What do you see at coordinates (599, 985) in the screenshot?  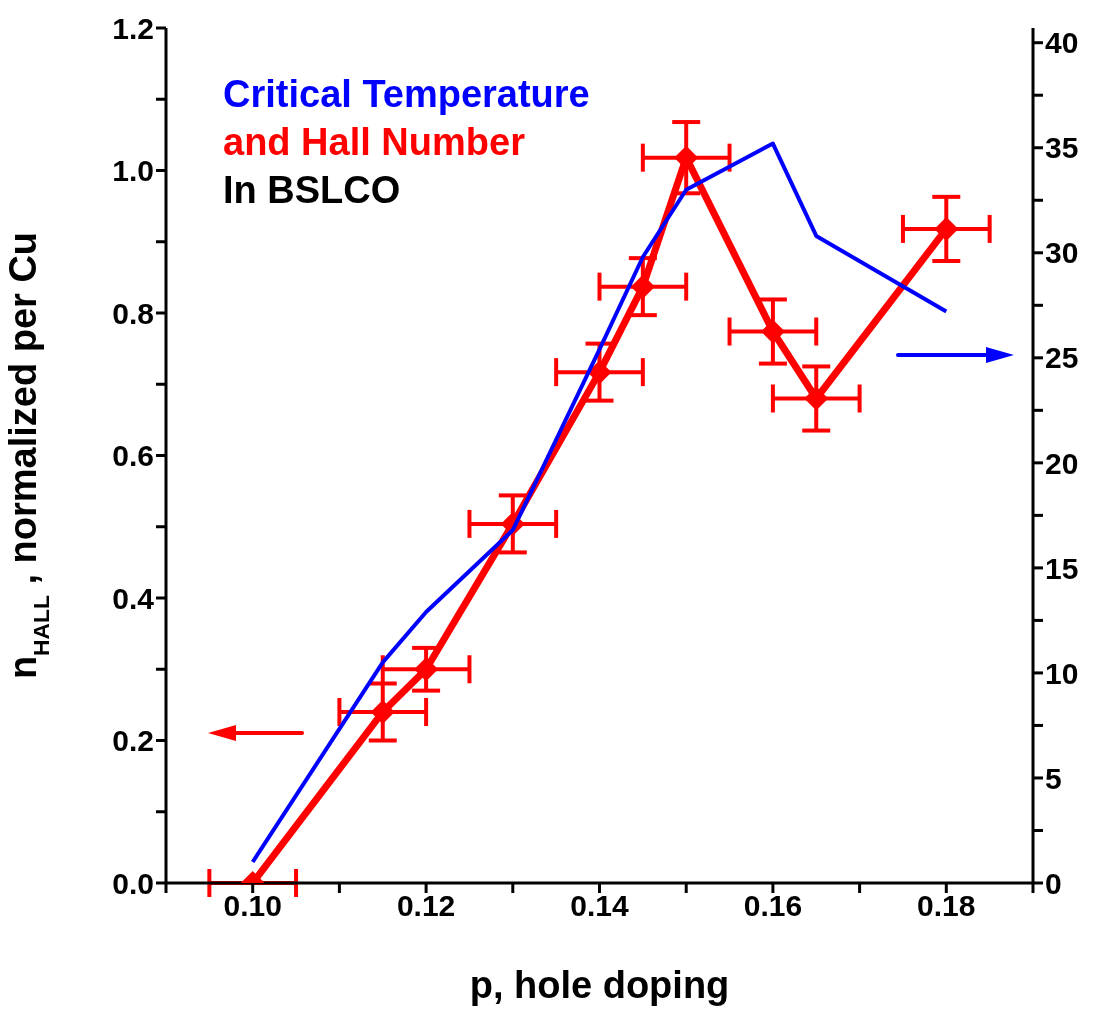 I see `x-axis-title: p, hole doping` at bounding box center [599, 985].